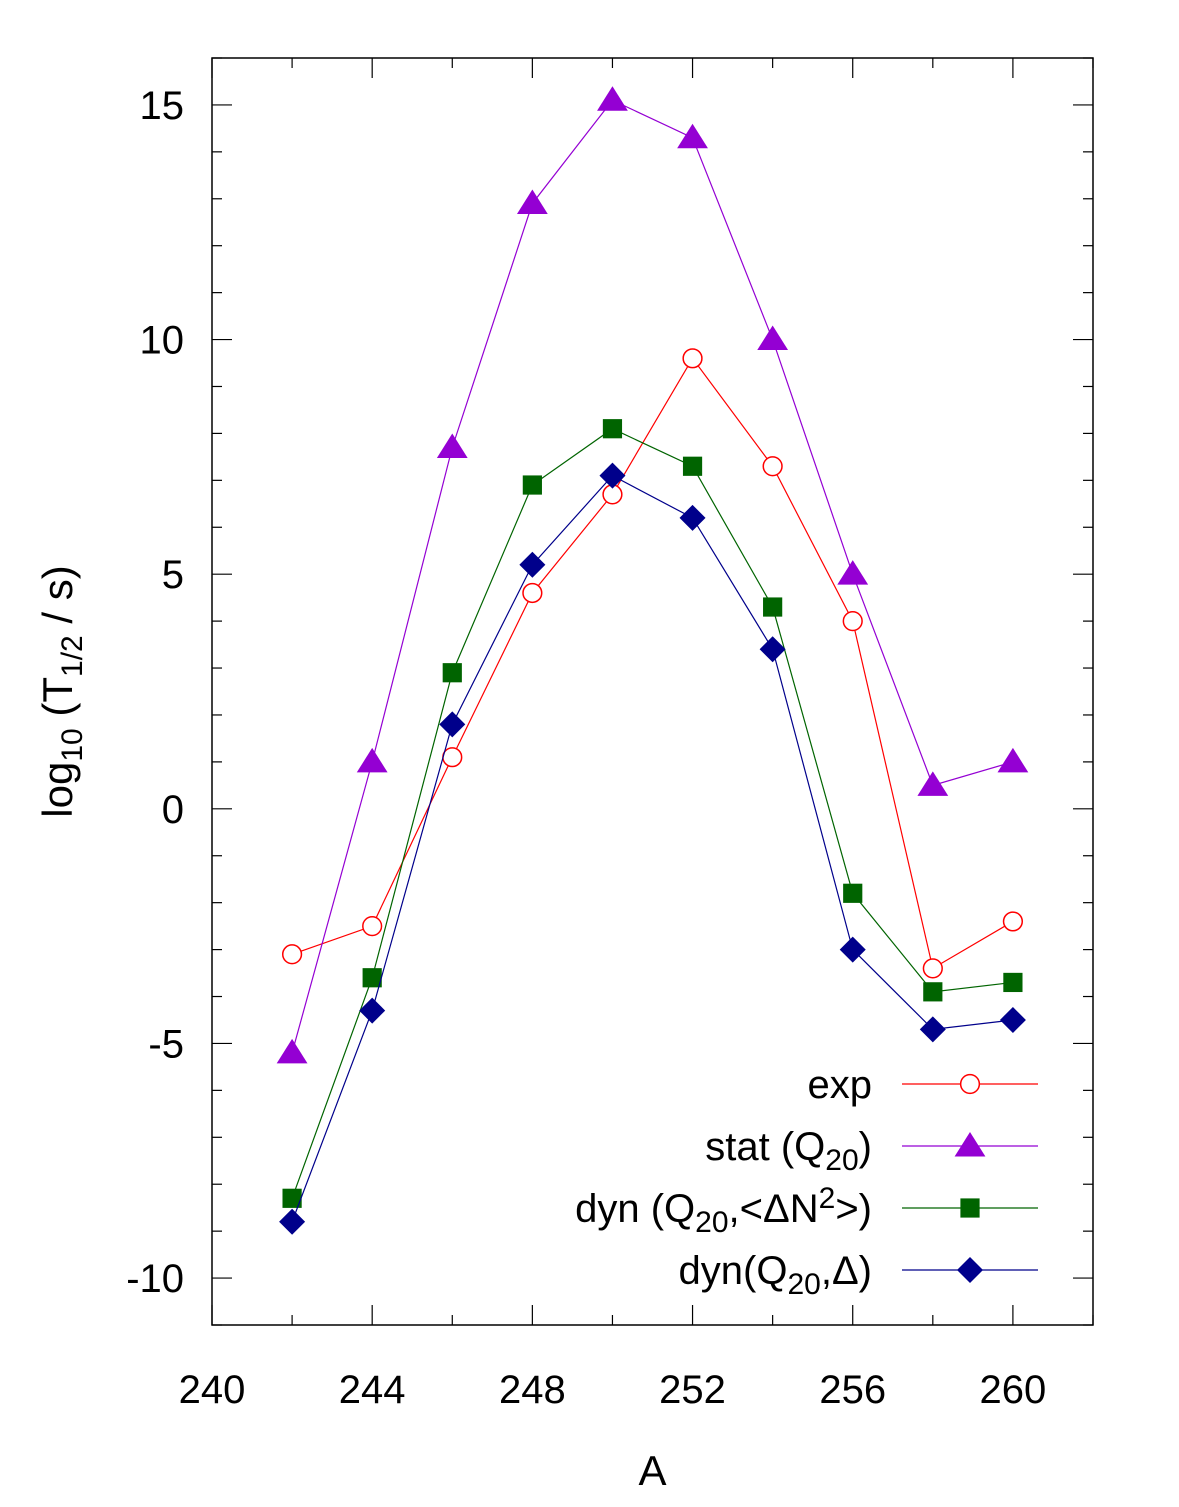  I want to click on y-tick-label: -5, so click(166, 1044).